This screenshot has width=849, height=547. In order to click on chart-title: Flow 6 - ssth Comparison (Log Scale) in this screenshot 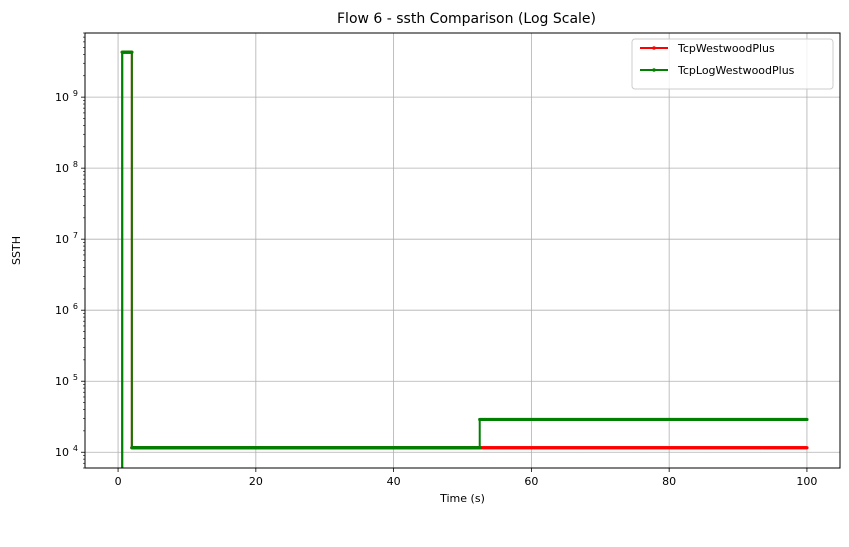, I will do `click(466, 19)`.